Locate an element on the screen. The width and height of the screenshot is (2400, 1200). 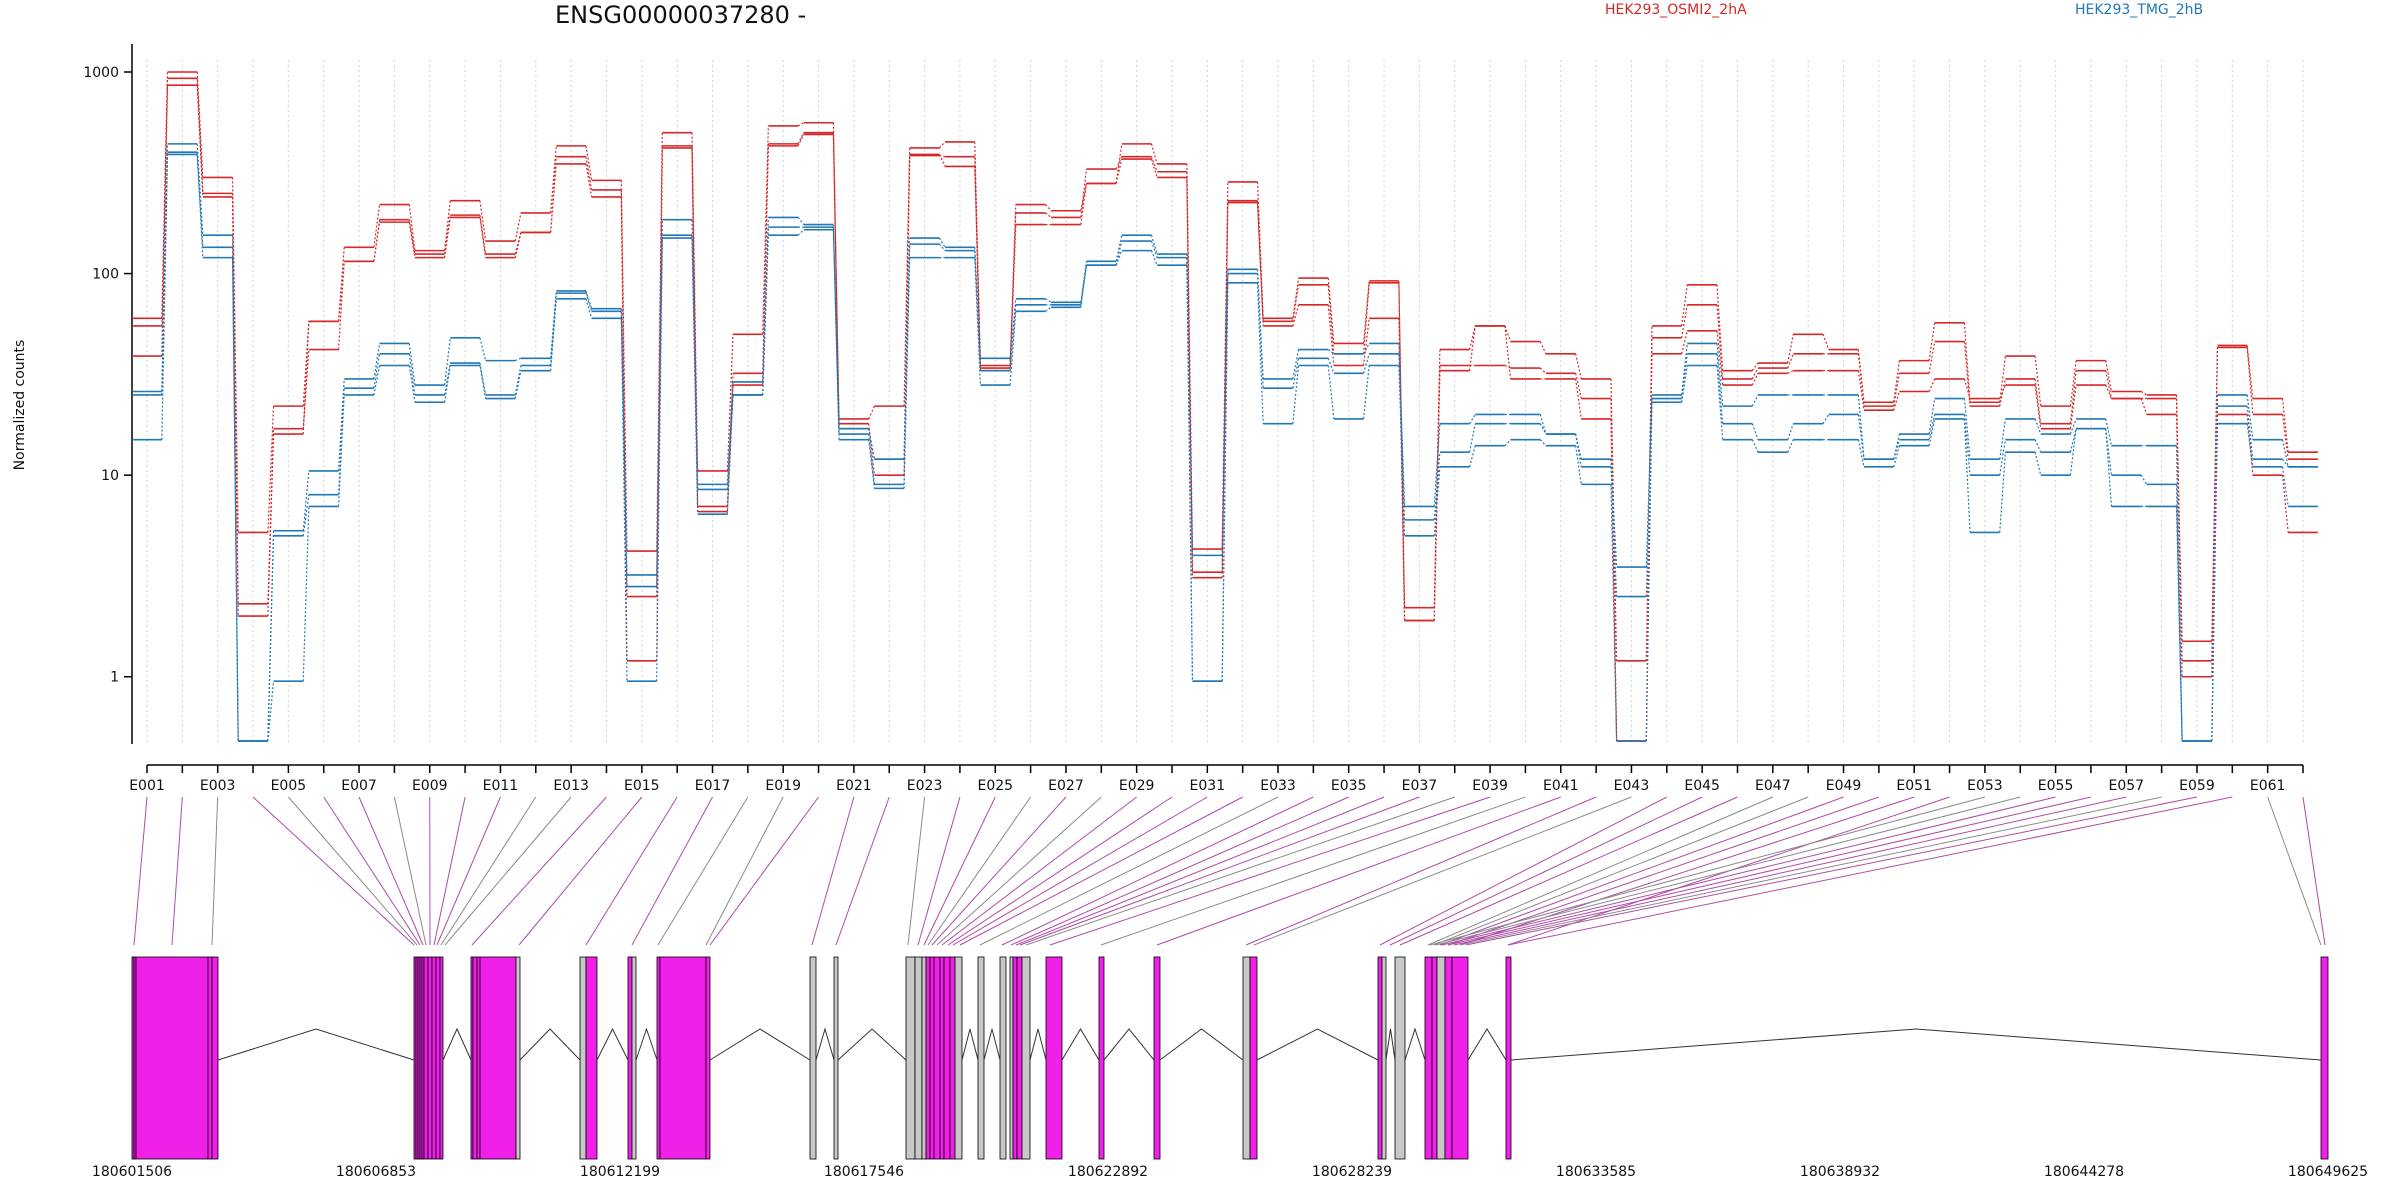
connector-E032 is located at coordinates (1101, 871).